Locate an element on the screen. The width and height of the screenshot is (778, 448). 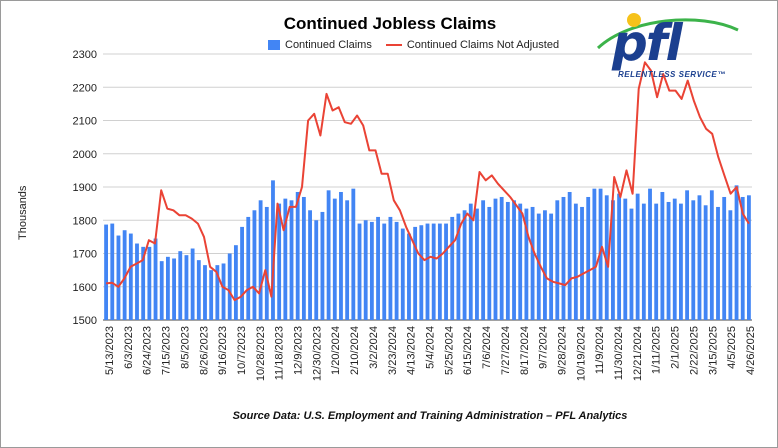
legend-item-continued-claims: Continued Claims is located at coordinates (320, 45).